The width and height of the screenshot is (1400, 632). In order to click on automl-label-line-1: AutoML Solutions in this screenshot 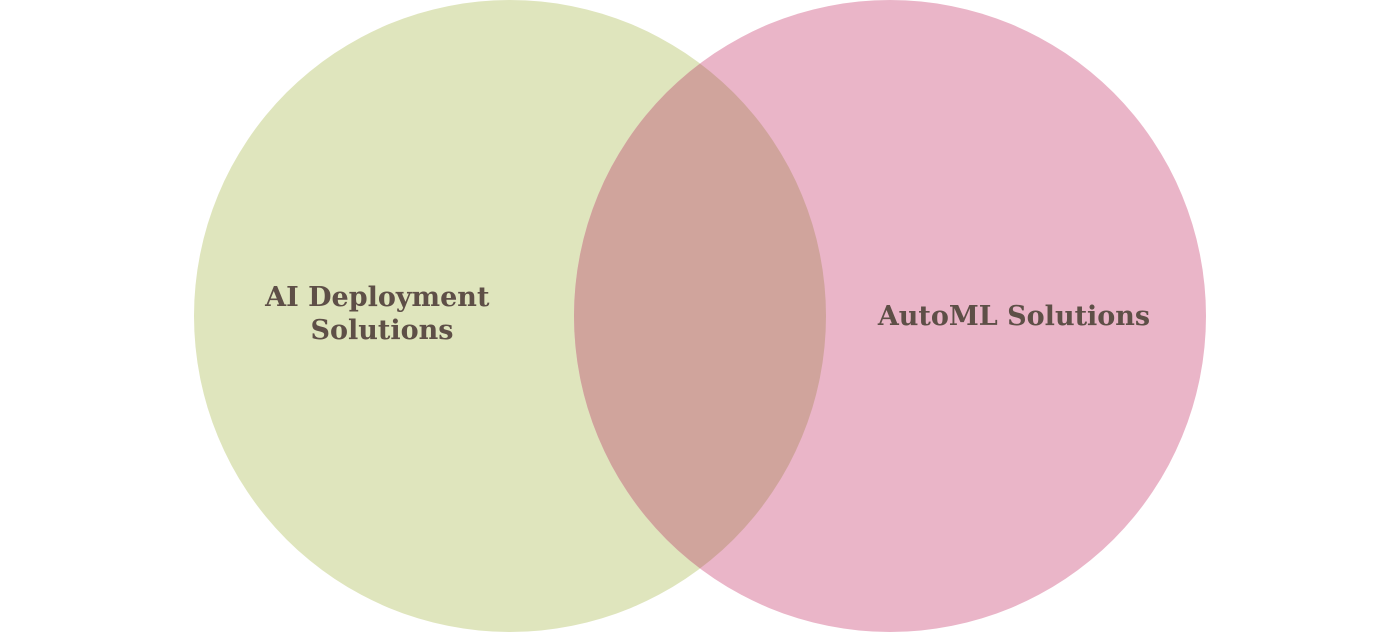, I will do `click(1013, 316)`.